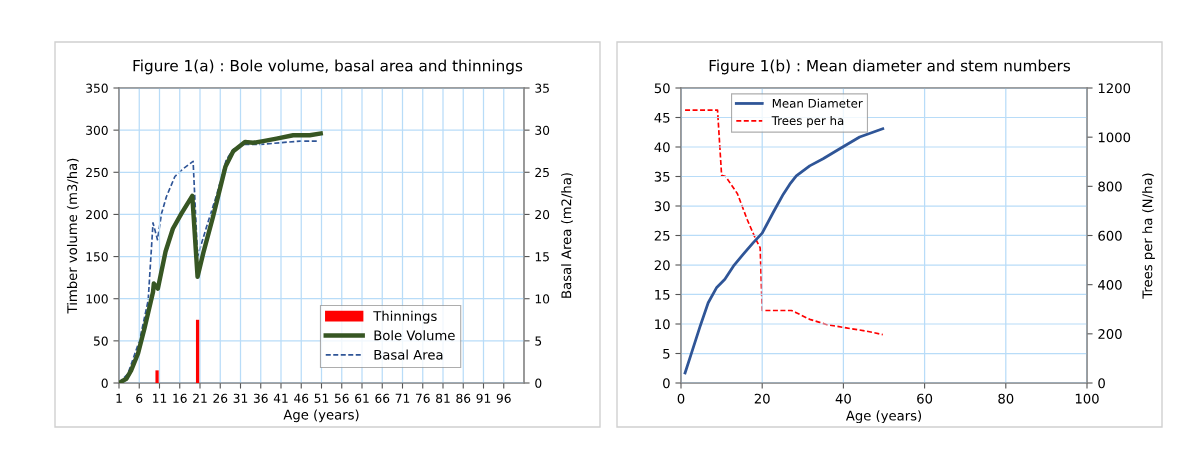 The width and height of the screenshot is (1182, 456). What do you see at coordinates (160, 398) in the screenshot?
I see `x-tick-label: 11` at bounding box center [160, 398].